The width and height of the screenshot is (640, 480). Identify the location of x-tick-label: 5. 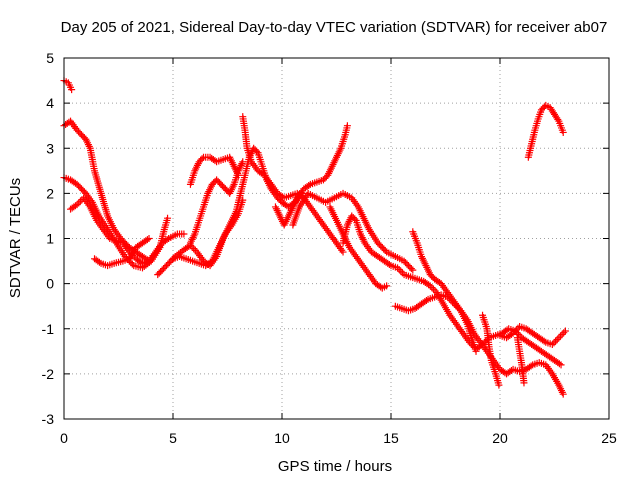
(173, 438).